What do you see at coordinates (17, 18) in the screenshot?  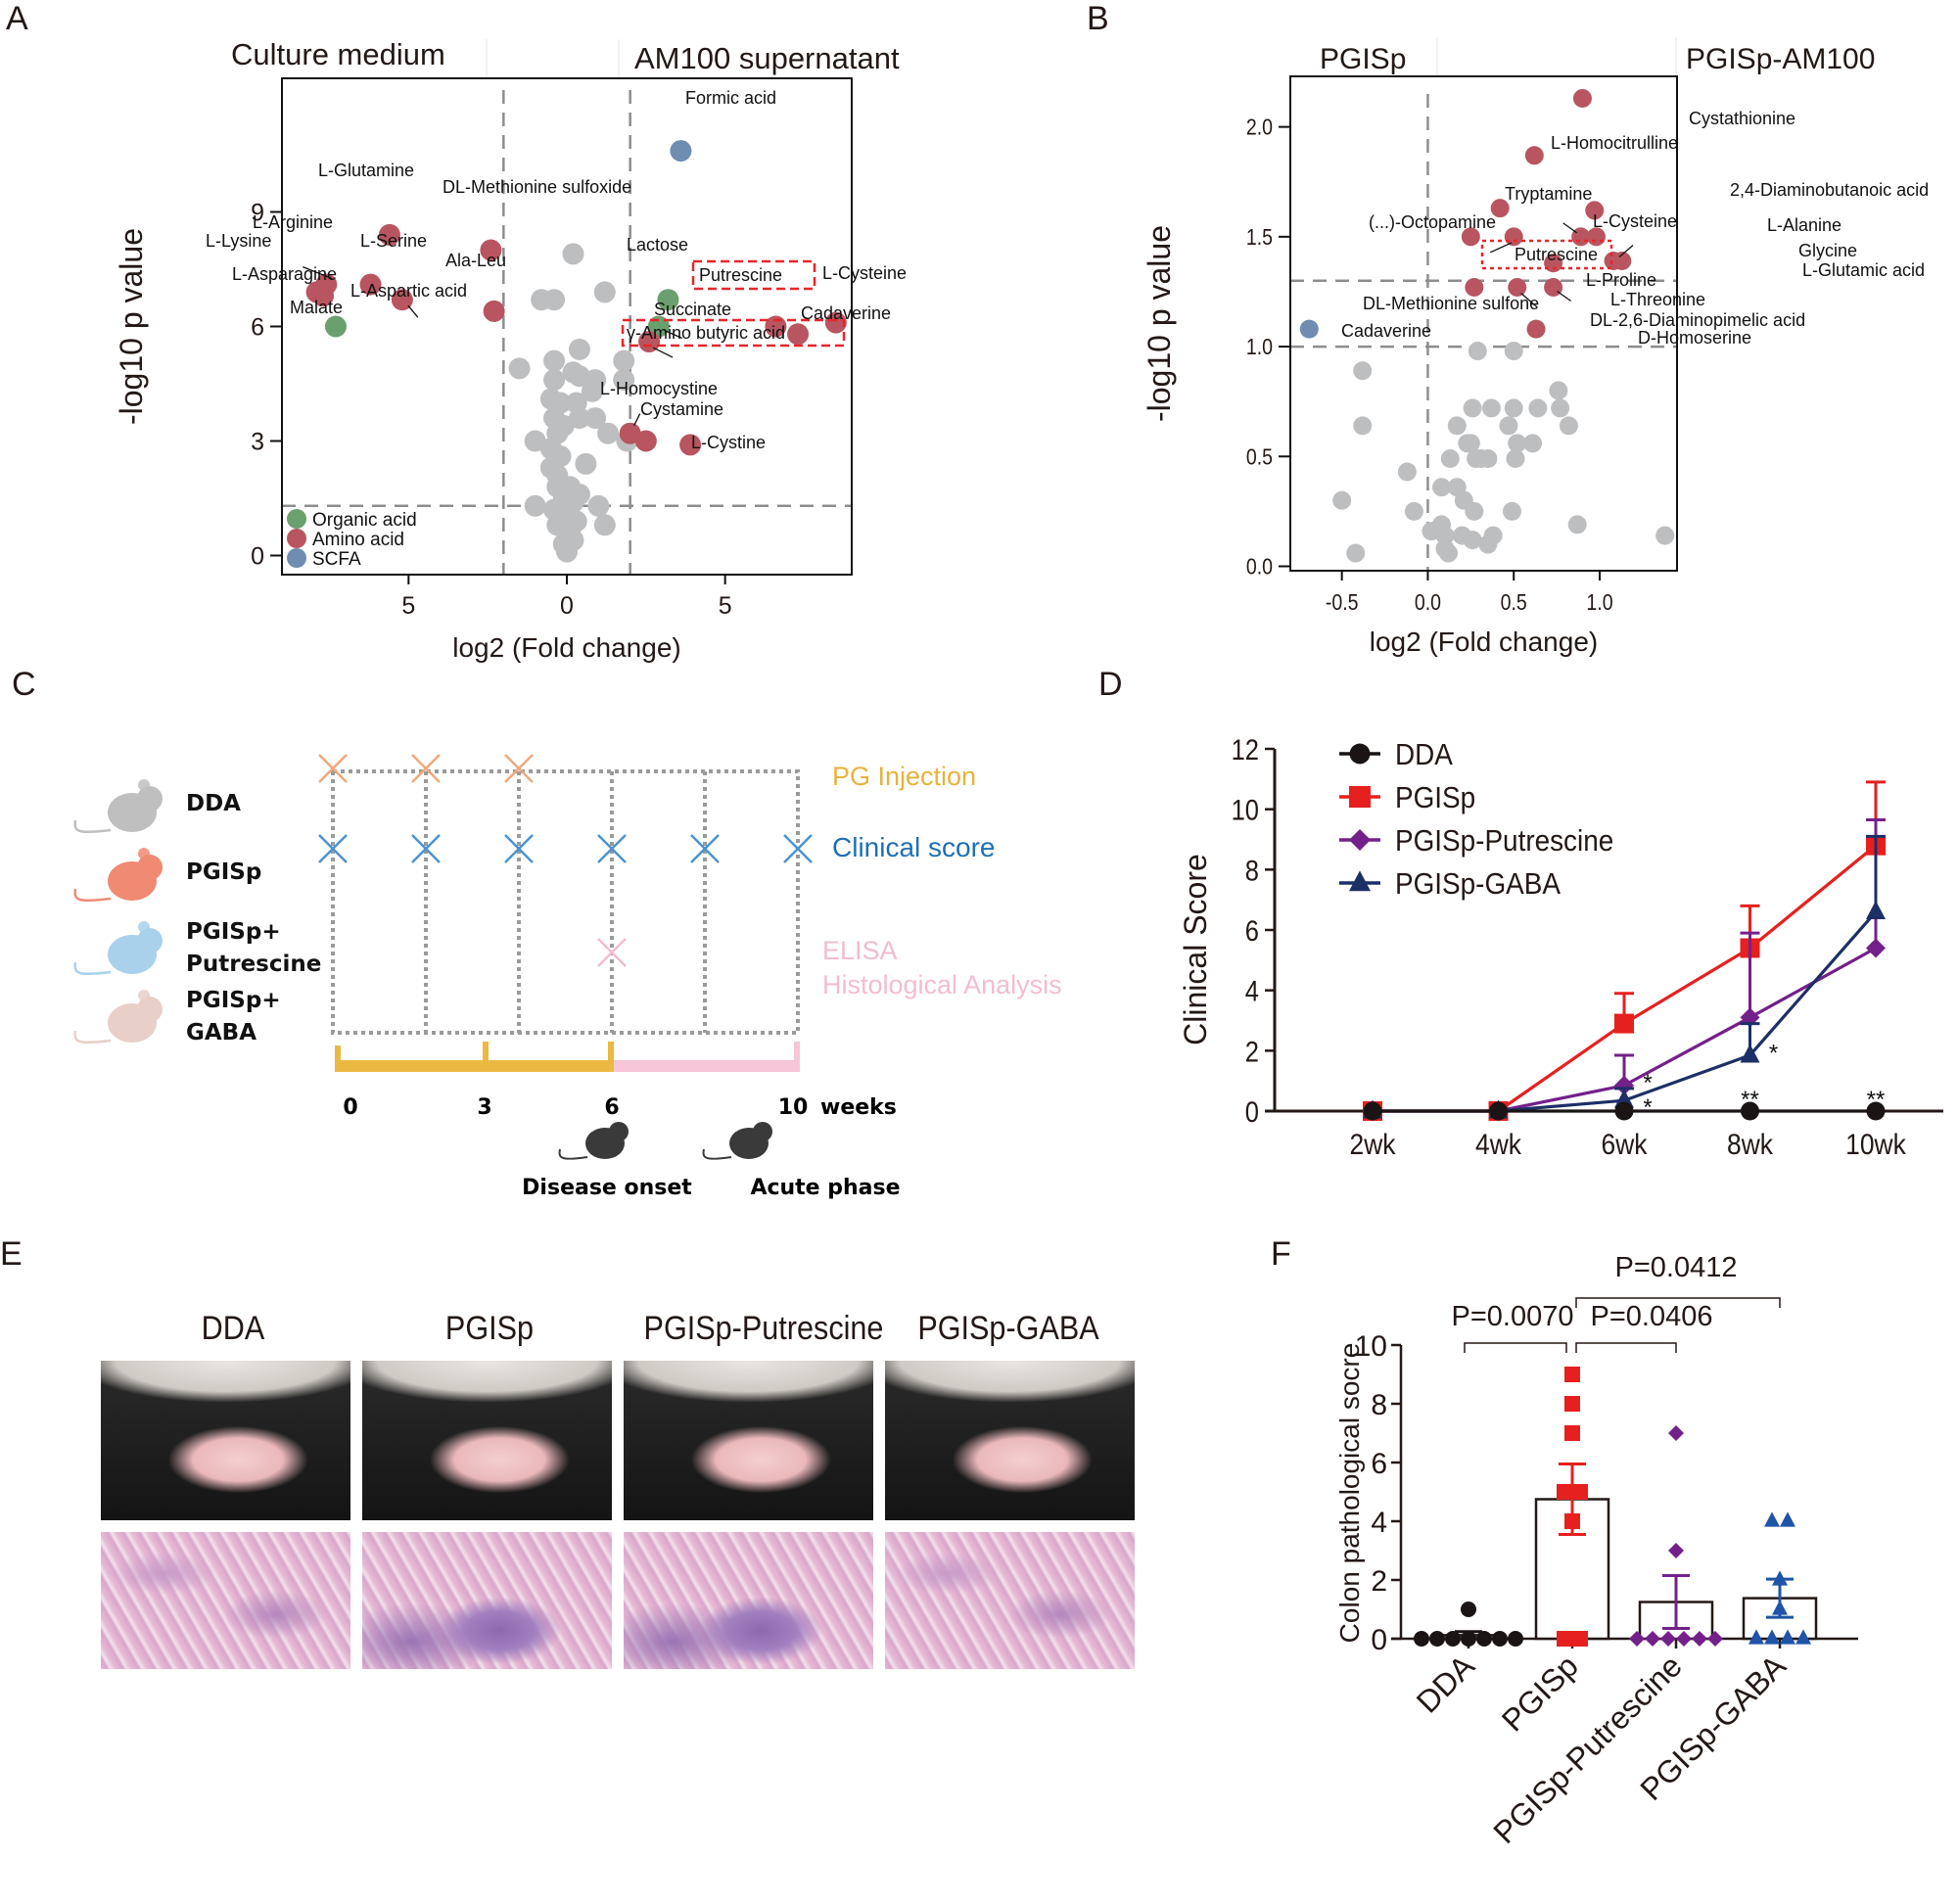 I see `panel-letter-a: A` at bounding box center [17, 18].